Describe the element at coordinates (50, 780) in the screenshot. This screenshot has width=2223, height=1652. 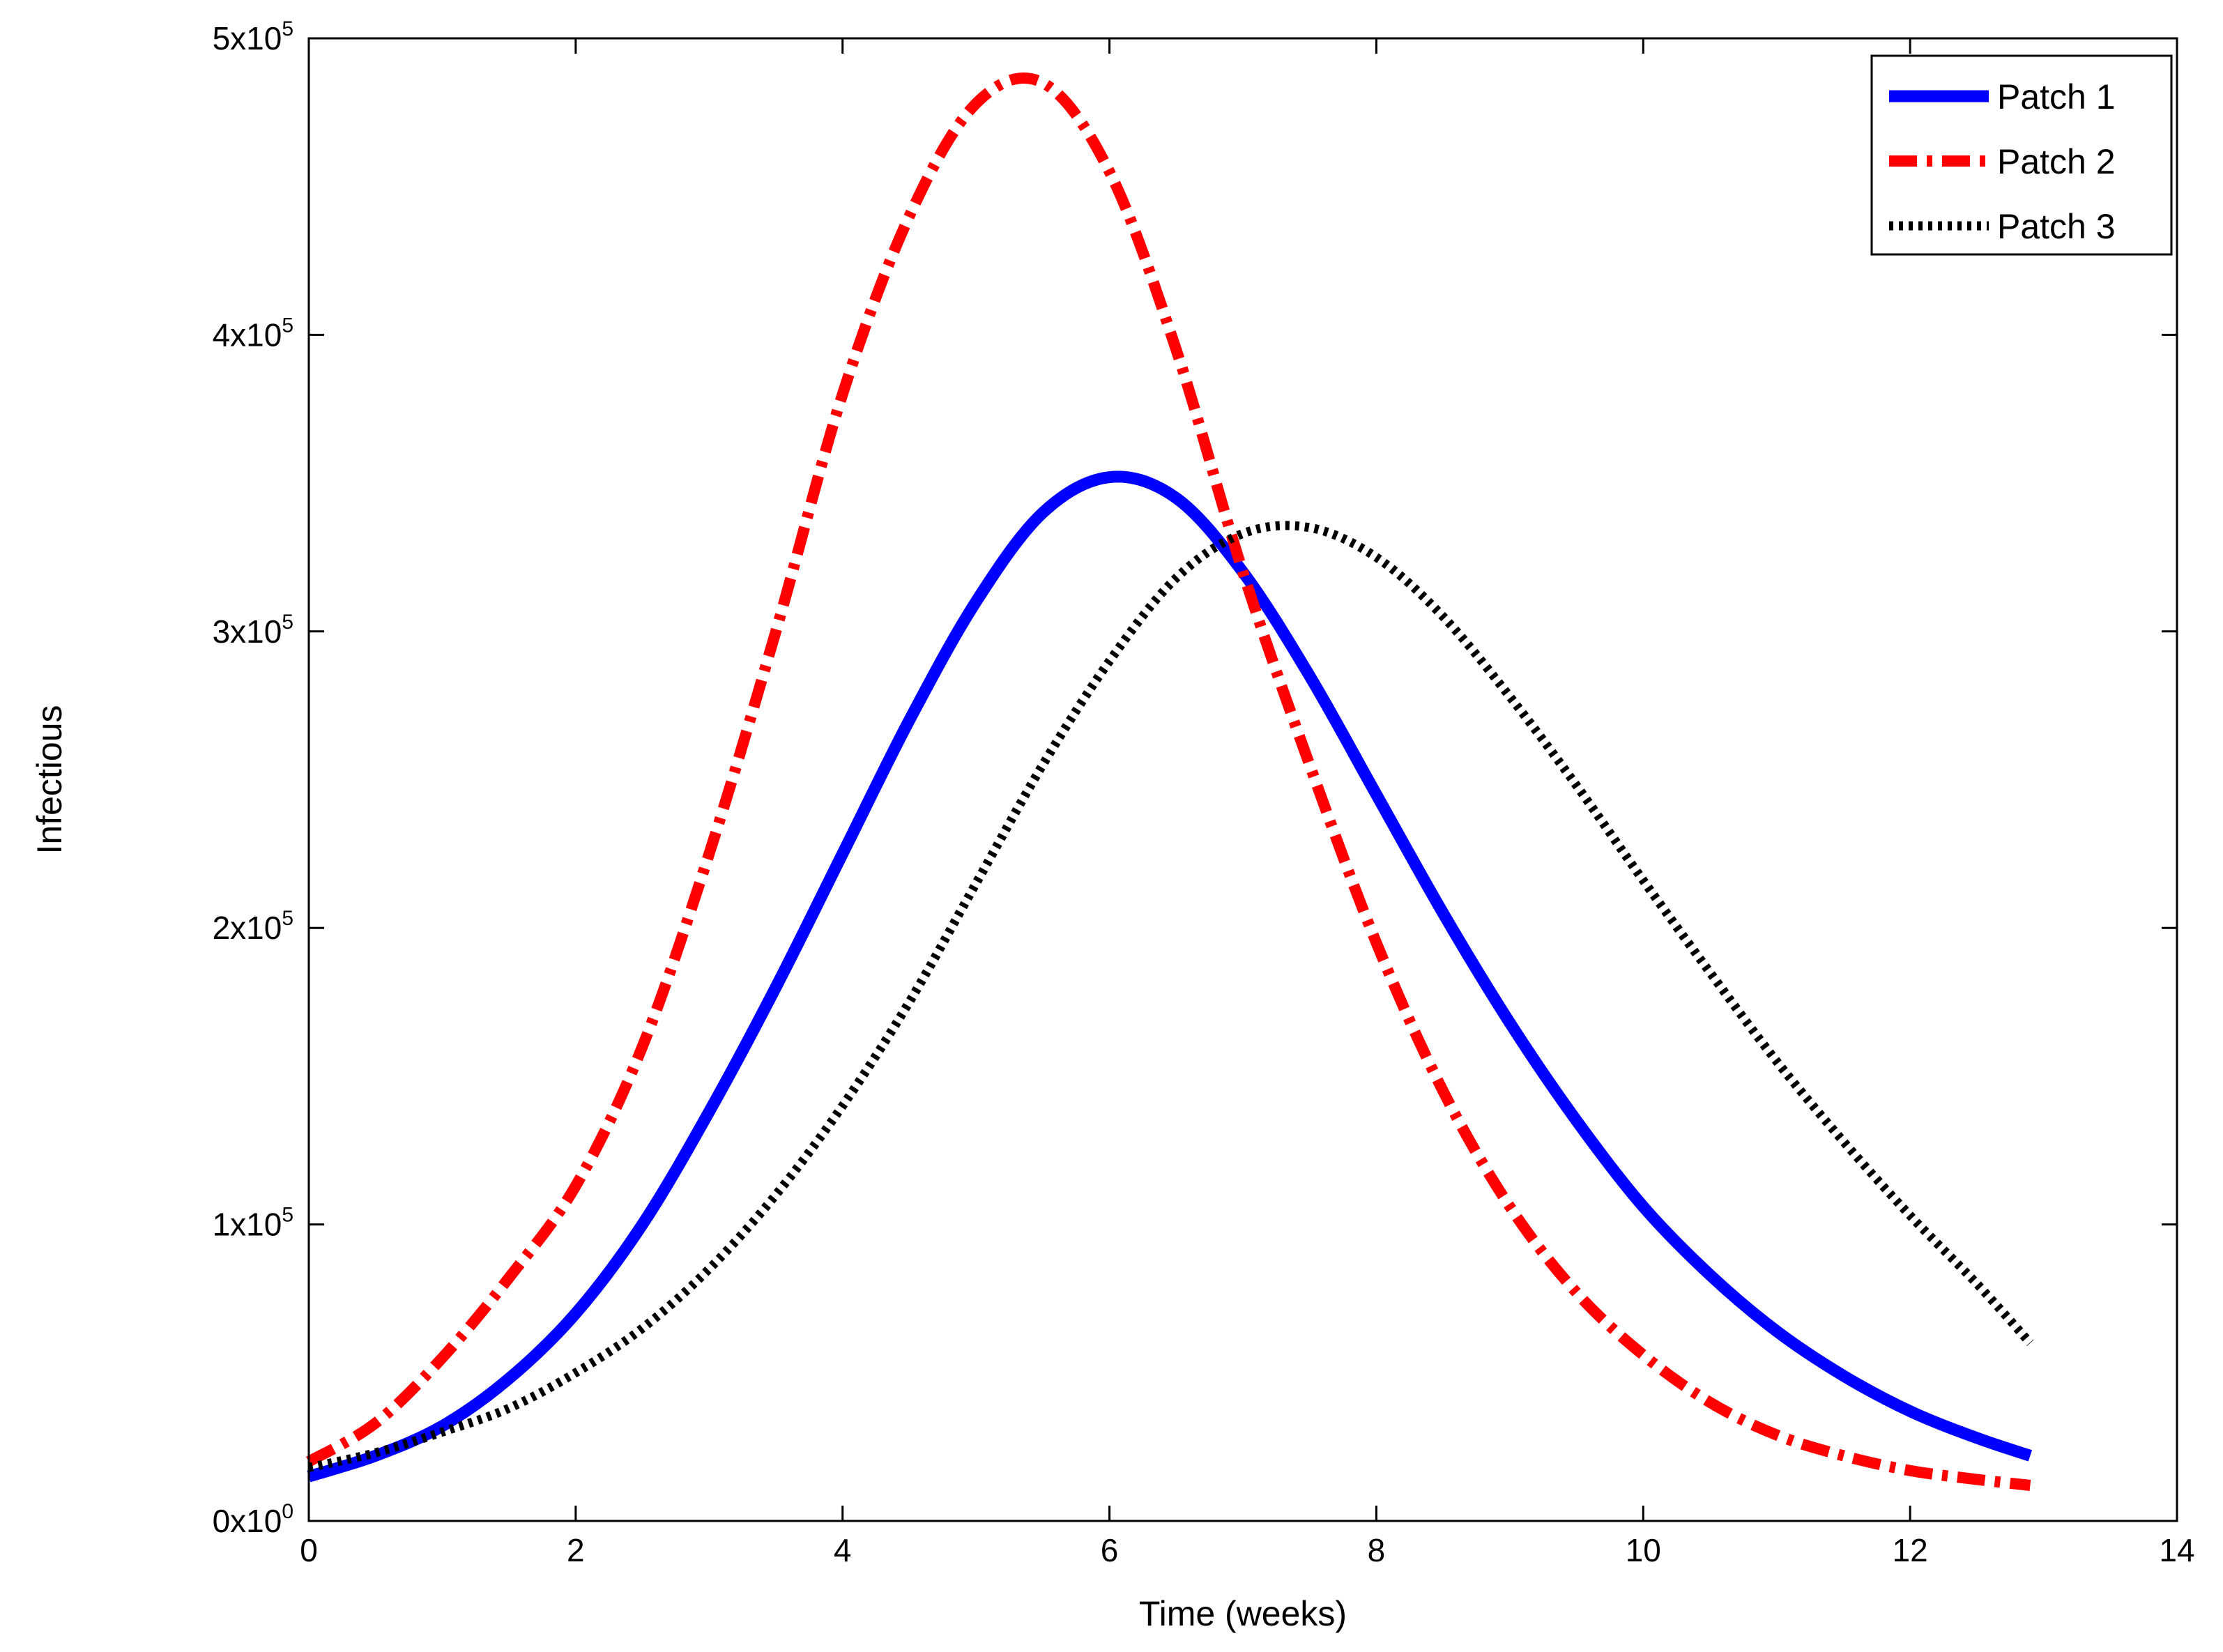
I see `y-axis-label: Infectious` at that location.